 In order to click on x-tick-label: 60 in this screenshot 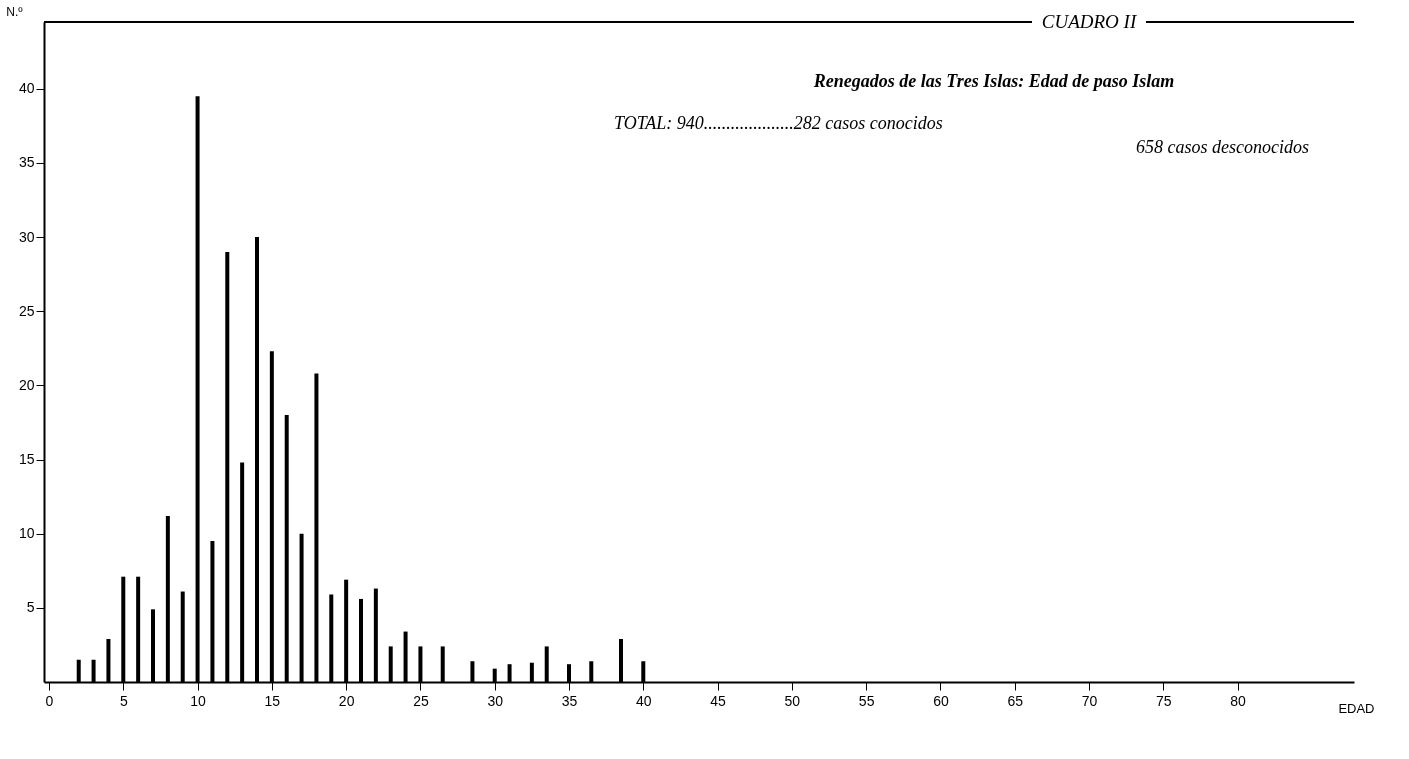, I will do `click(941, 700)`.